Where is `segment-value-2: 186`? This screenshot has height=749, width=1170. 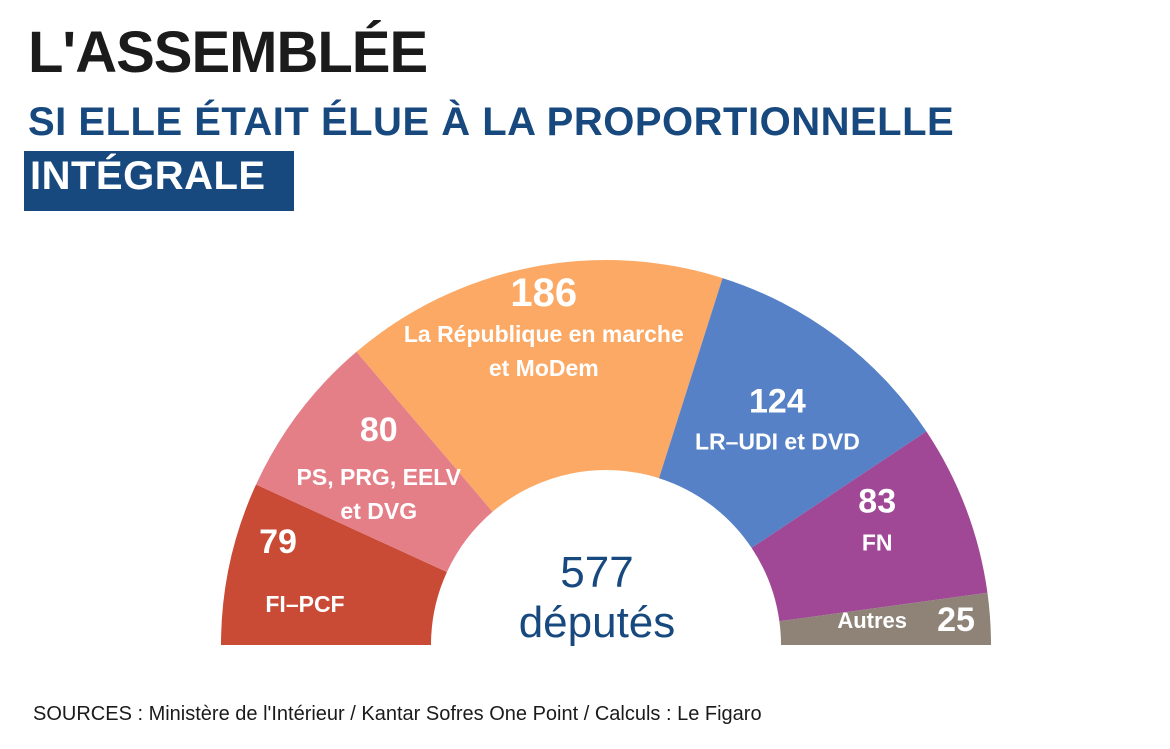
segment-value-2: 186 is located at coordinates (543, 293).